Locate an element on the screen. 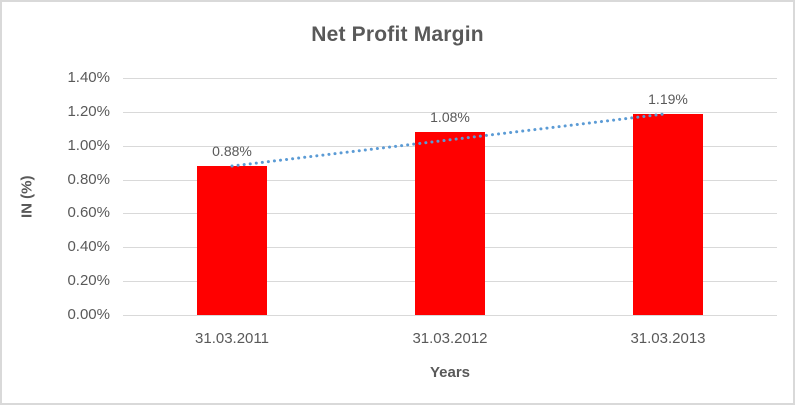 The height and width of the screenshot is (408, 799). x-category-label: 31.03.2011 is located at coordinates (232, 338).